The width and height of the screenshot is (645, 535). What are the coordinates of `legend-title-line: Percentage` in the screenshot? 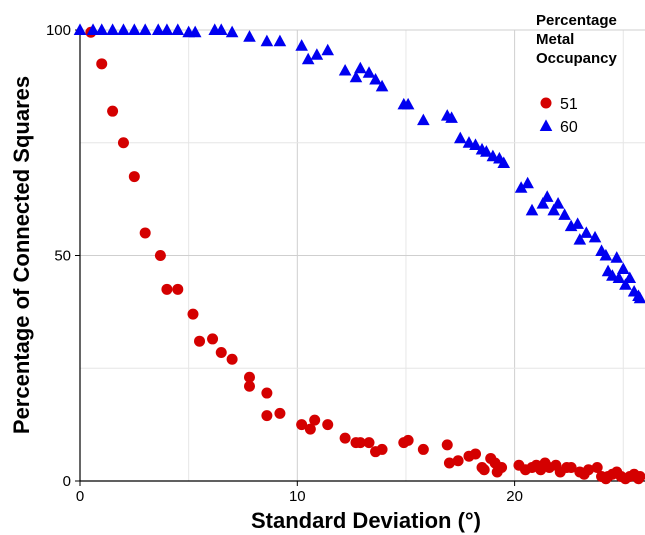 It's located at (576, 20).